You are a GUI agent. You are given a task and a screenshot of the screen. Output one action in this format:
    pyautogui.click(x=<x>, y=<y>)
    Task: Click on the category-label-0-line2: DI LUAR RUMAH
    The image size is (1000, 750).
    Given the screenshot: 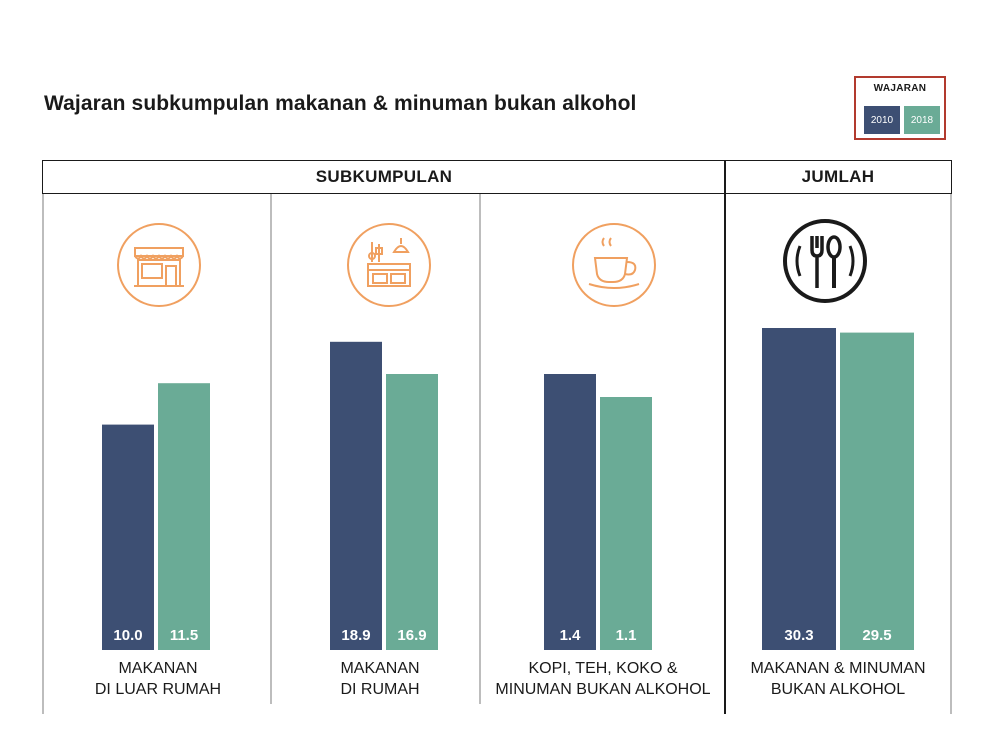 What is the action you would take?
    pyautogui.click(x=158, y=689)
    